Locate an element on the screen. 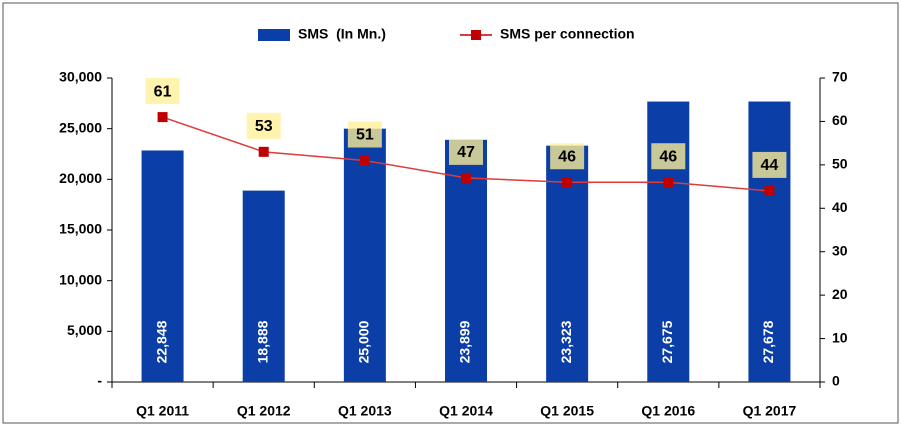 The image size is (901, 426). value-label: 53 is located at coordinates (264, 126).